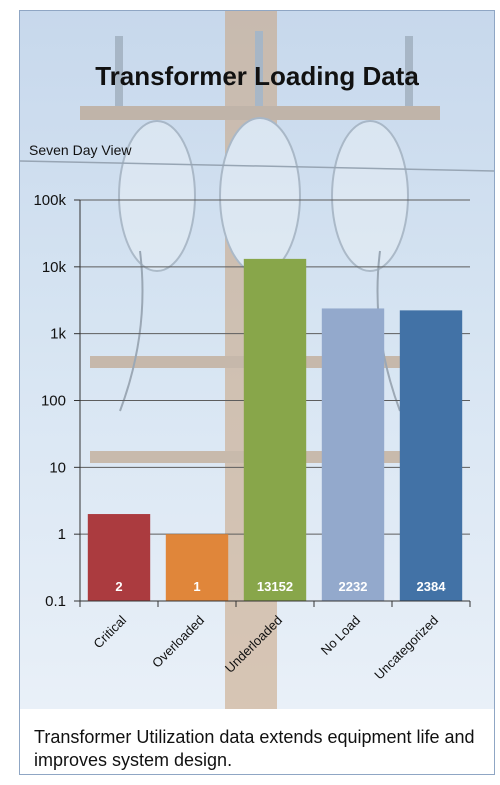  I want to click on bar-data-label: 13152, so click(275, 586).